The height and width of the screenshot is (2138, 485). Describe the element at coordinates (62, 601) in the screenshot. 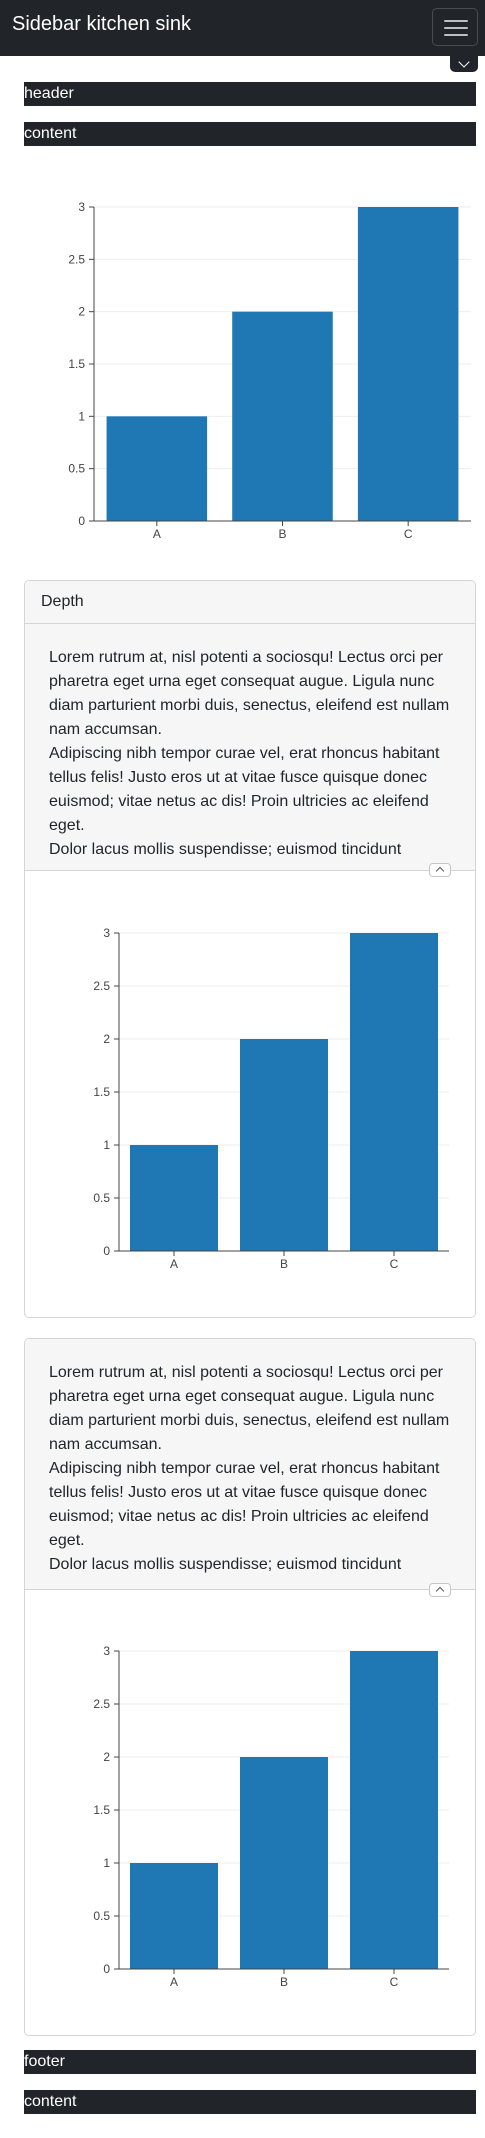

I see `card-title: Depth` at that location.